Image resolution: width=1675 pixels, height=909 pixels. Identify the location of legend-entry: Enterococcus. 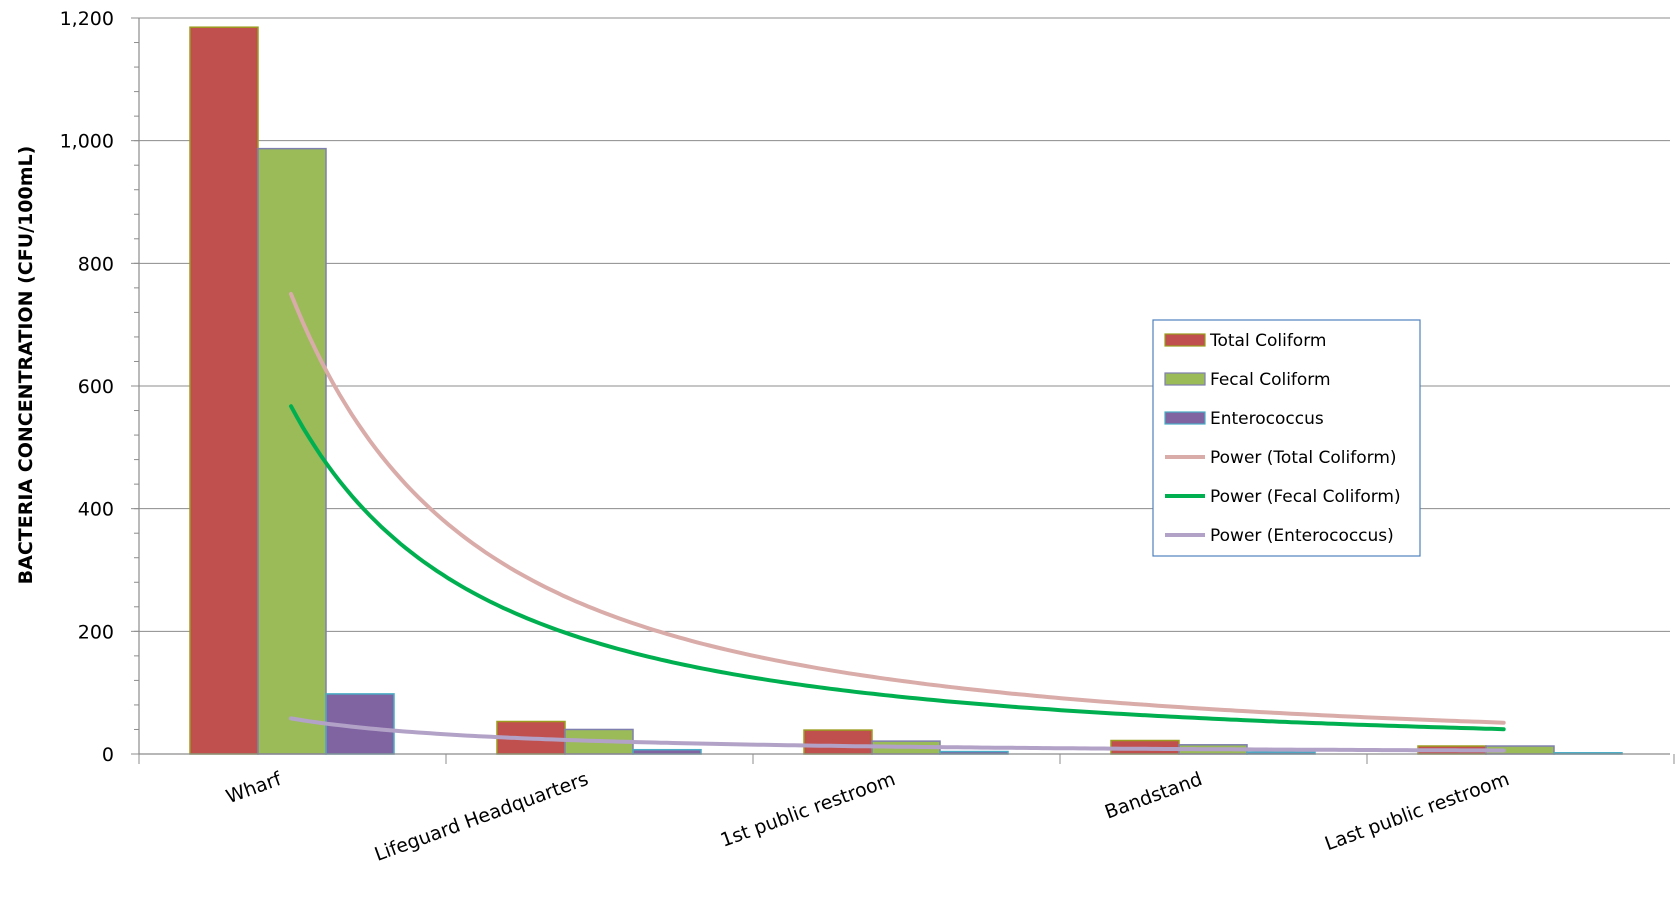
(1267, 419).